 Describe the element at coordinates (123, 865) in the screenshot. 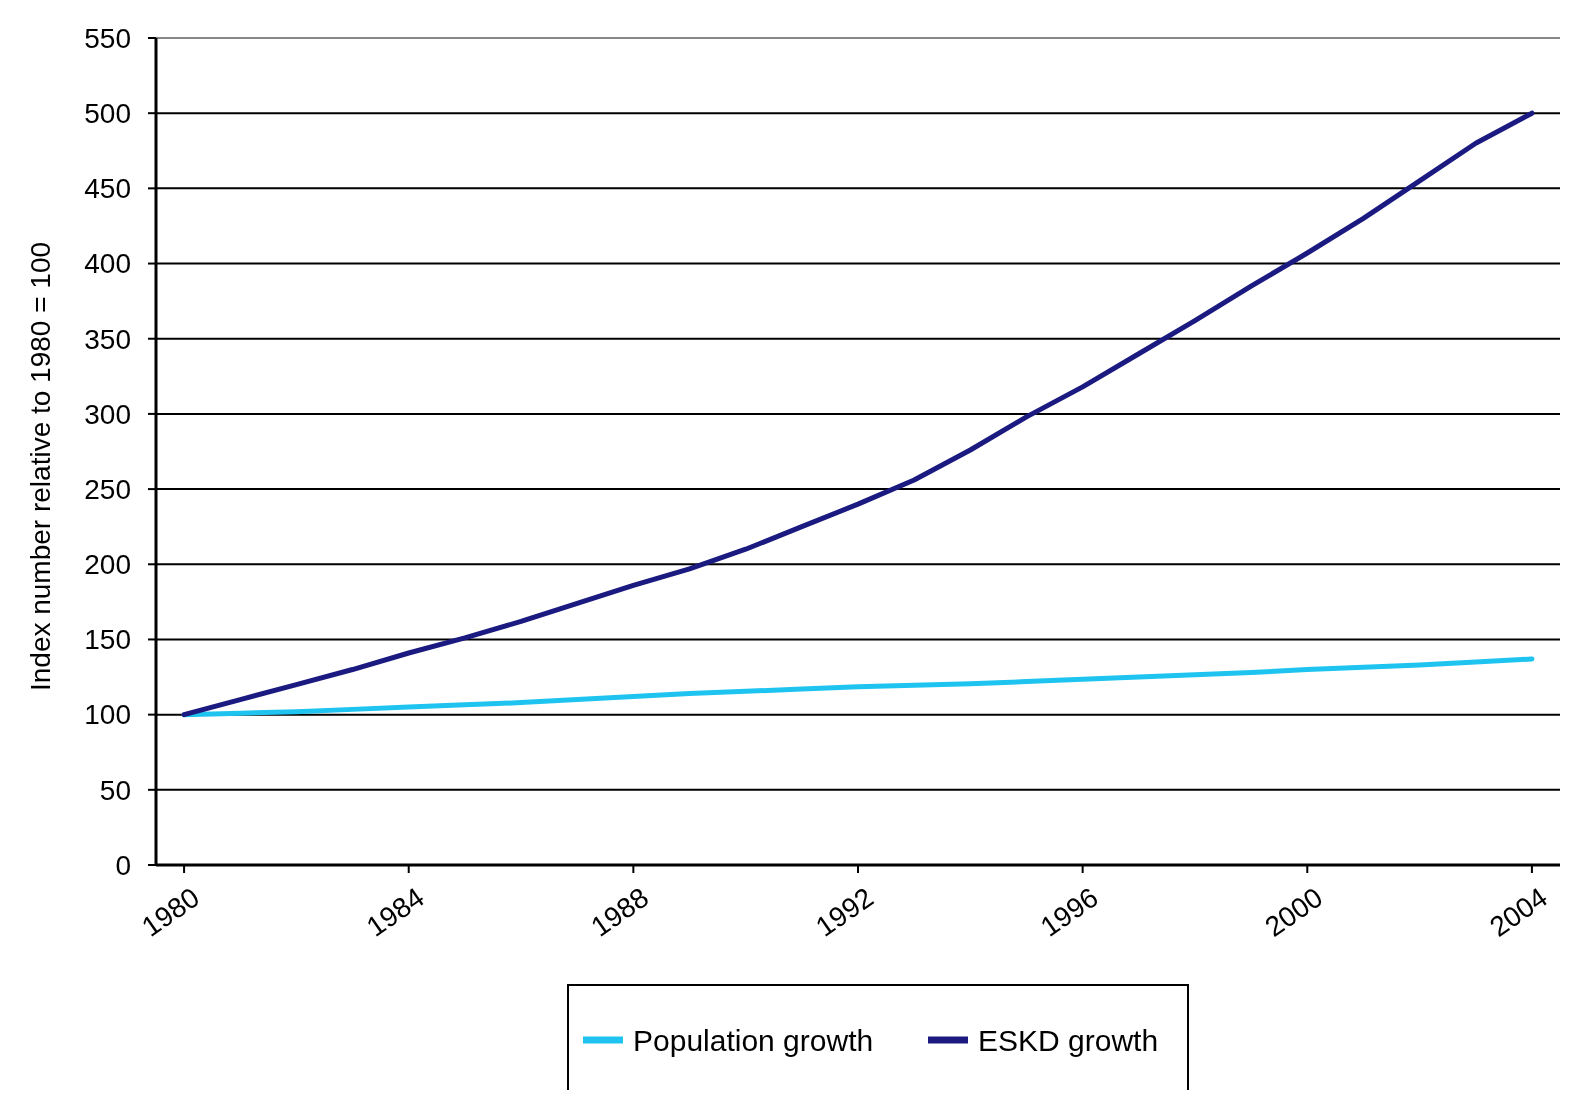

I see `y-tick-label: 0` at that location.